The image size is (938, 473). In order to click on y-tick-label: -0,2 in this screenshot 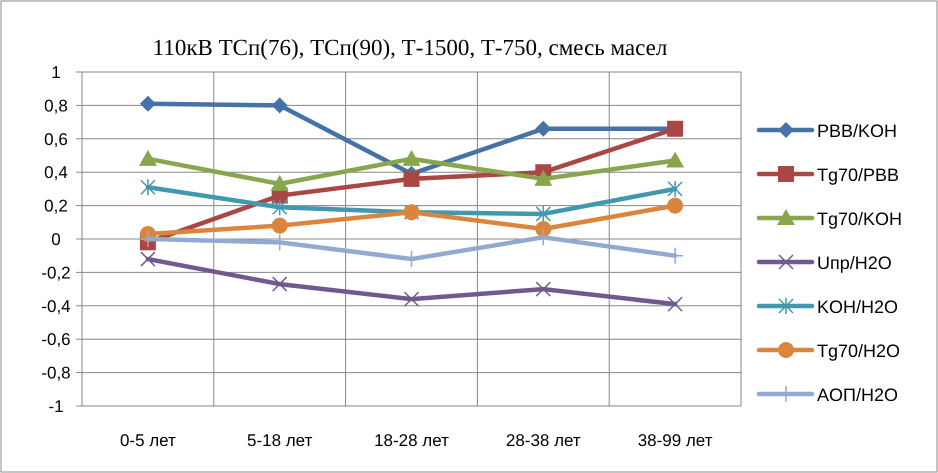, I will do `click(56, 272)`.